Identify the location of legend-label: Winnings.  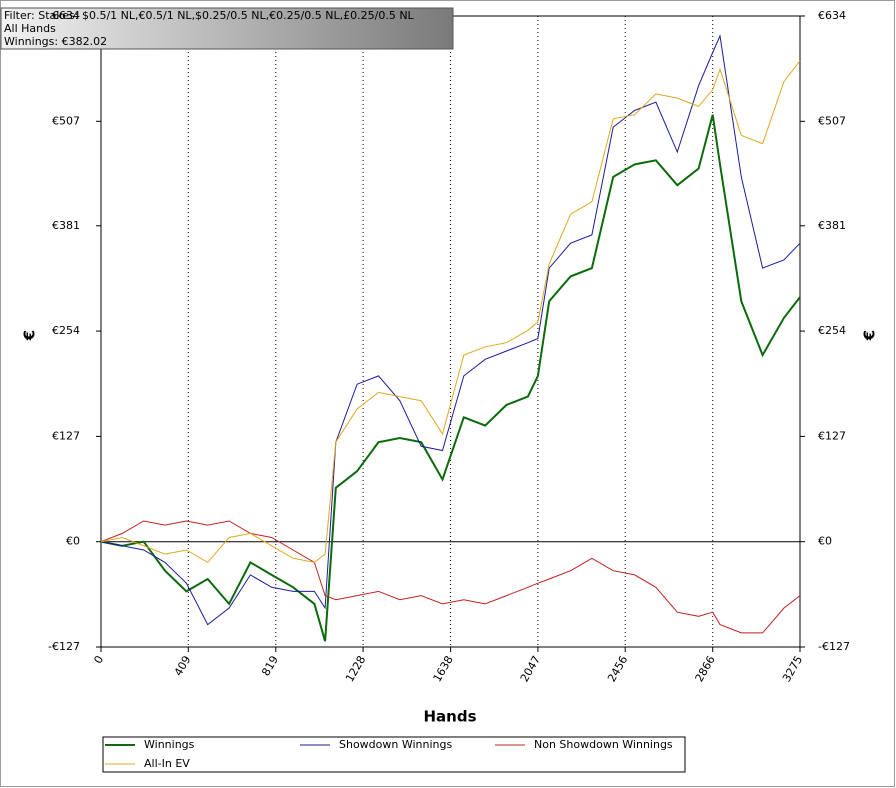
(169, 744).